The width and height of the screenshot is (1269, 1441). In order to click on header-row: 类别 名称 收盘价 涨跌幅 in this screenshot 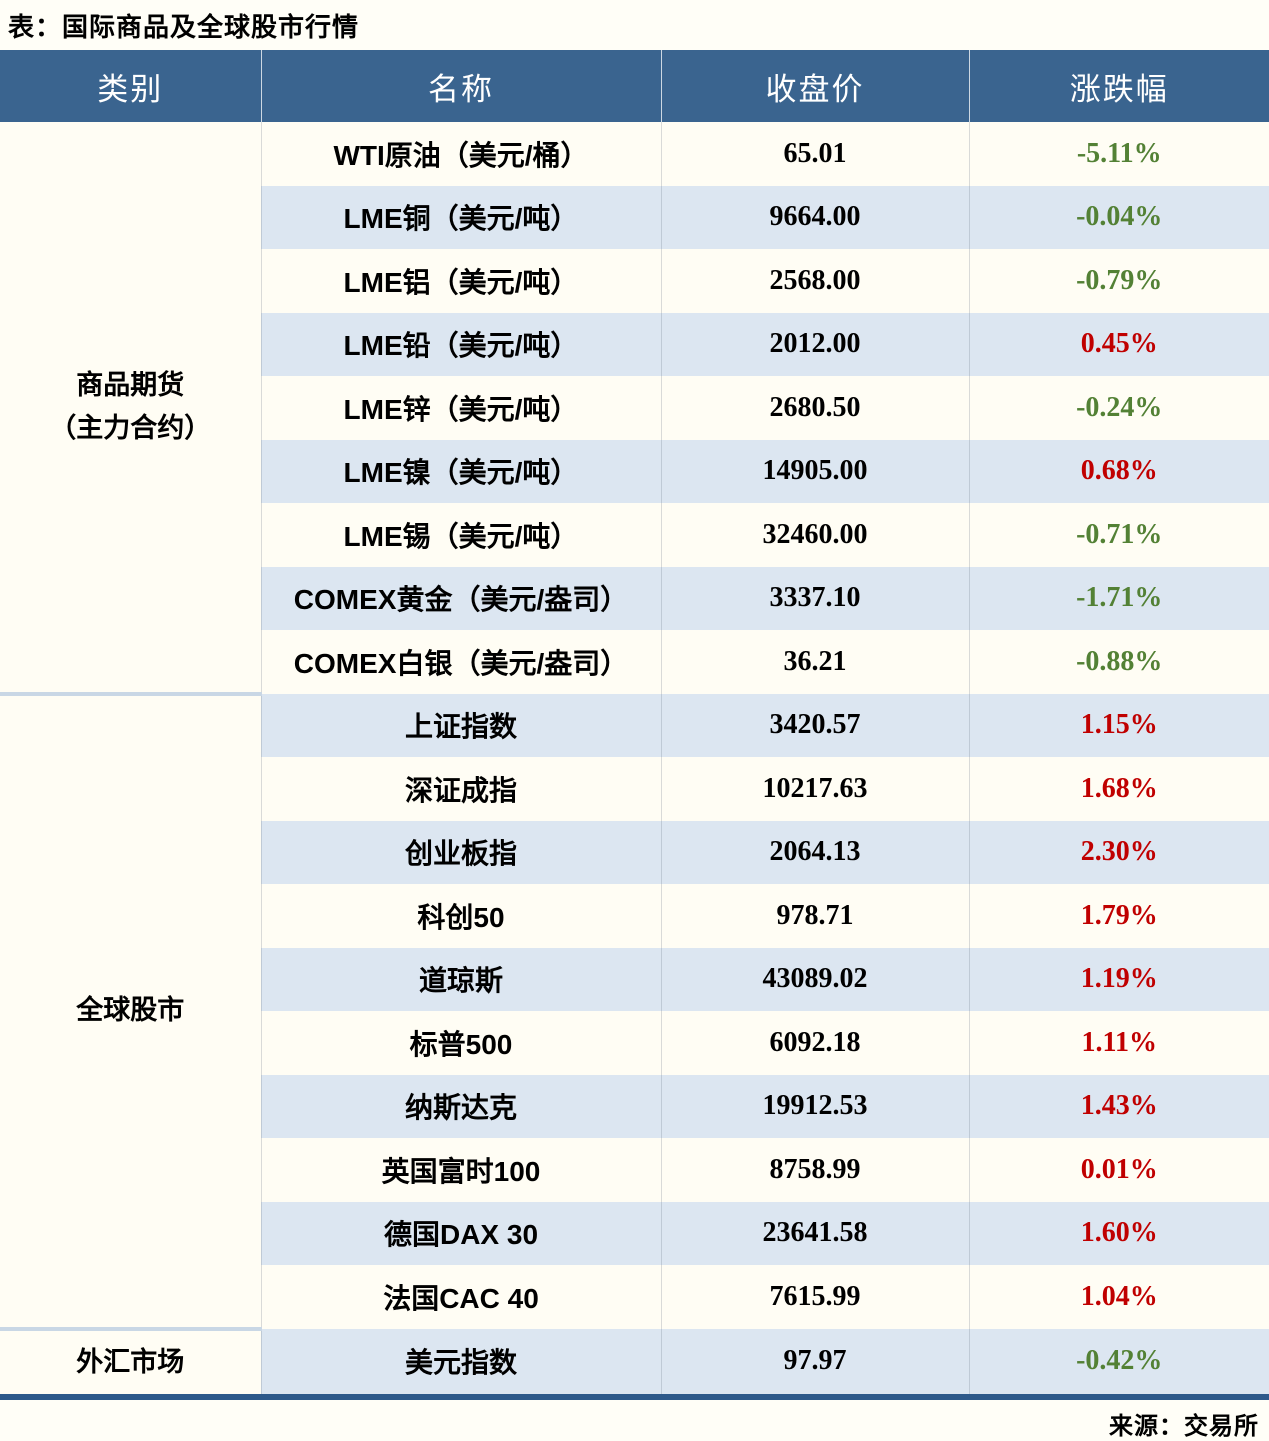, I will do `click(634, 86)`.